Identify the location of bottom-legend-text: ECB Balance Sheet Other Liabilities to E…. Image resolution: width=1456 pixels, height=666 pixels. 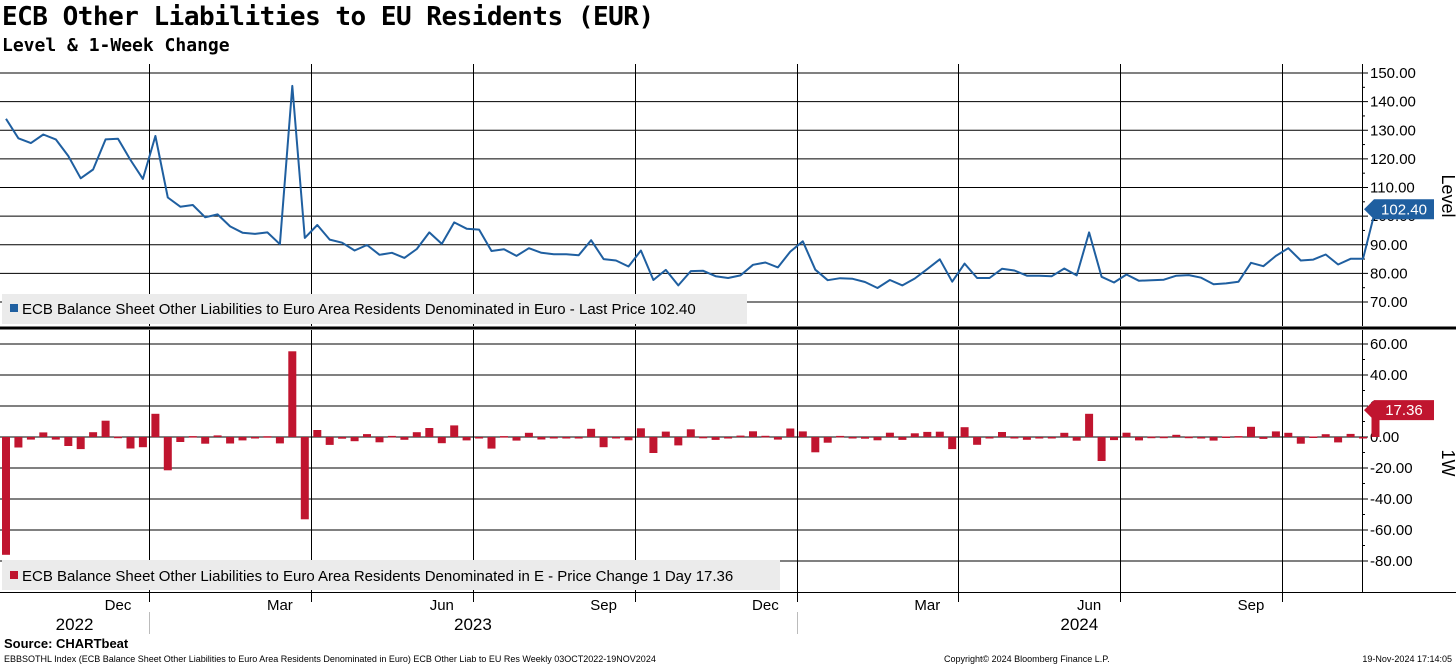
(377, 576).